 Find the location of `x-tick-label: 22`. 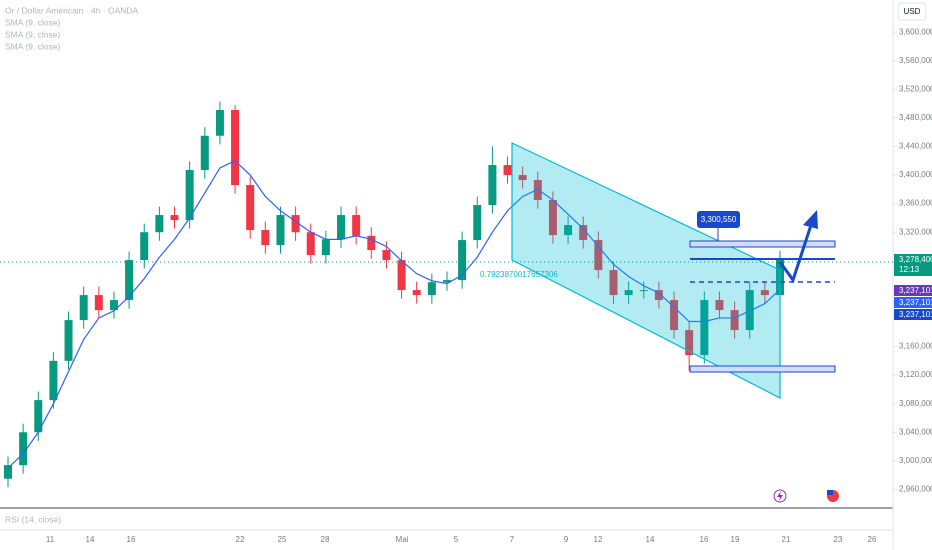

x-tick-label: 22 is located at coordinates (240, 539).